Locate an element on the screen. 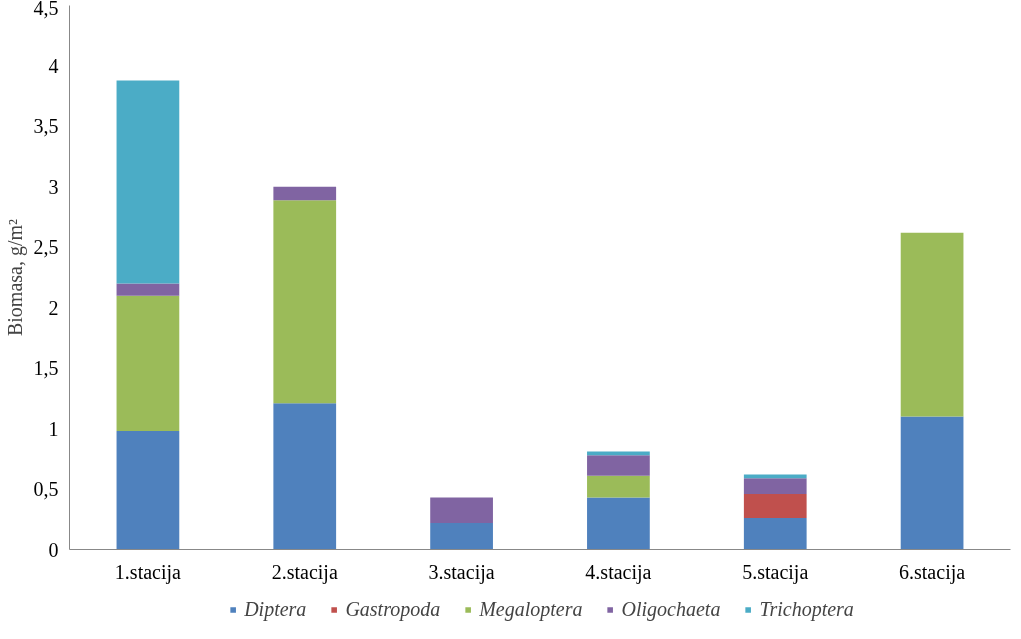 This screenshot has height=639, width=1021. x-tick-label: 2.stacija is located at coordinates (304, 572).